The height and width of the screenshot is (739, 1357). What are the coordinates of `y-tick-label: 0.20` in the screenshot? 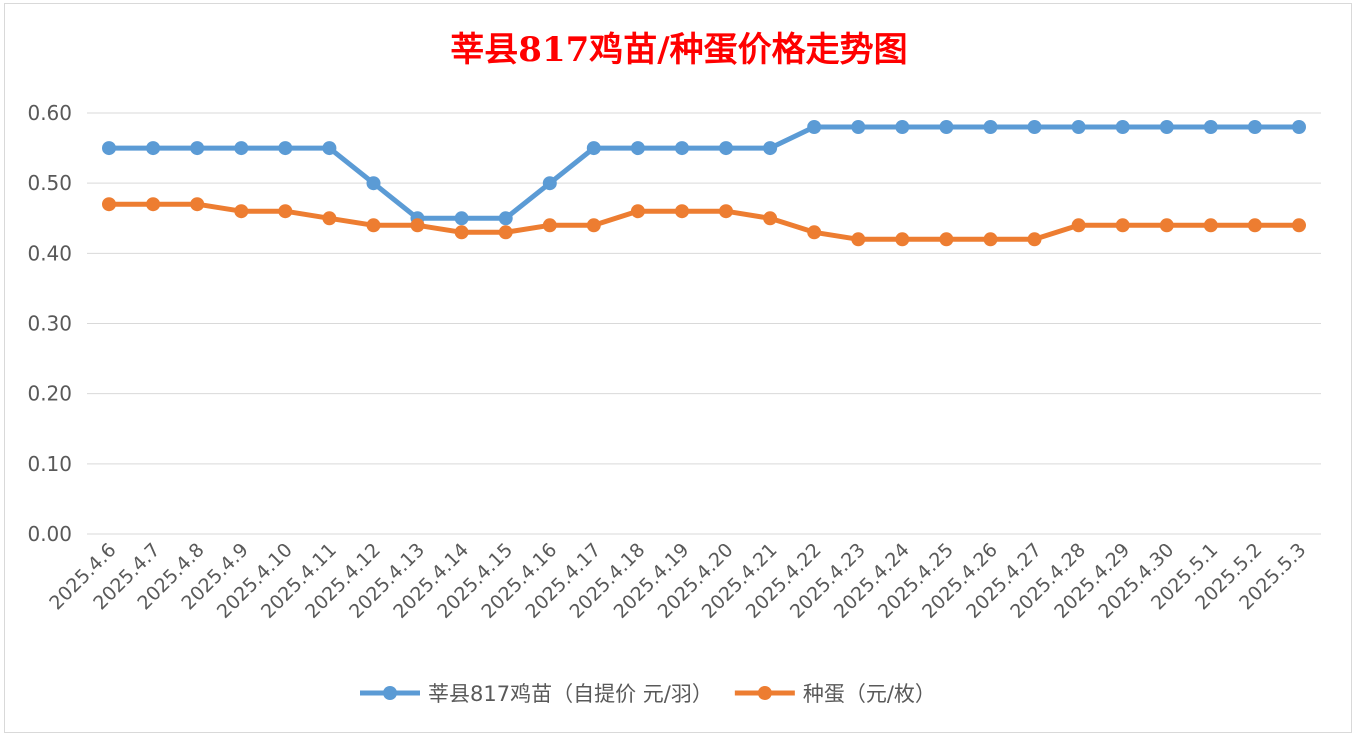 It's located at (49, 394).